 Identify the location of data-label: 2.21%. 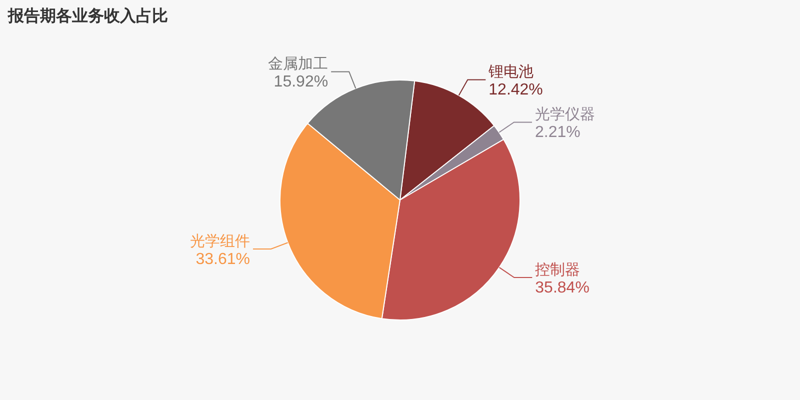
(557, 133).